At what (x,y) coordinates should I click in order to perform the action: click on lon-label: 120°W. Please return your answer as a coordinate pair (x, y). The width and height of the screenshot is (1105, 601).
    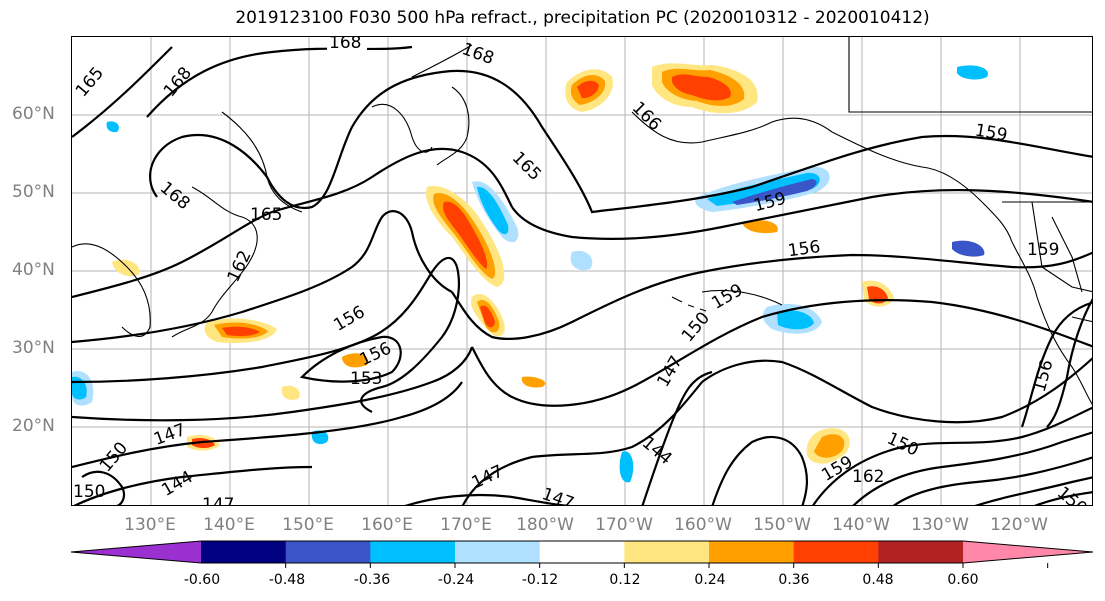
    Looking at the image, I should click on (1019, 525).